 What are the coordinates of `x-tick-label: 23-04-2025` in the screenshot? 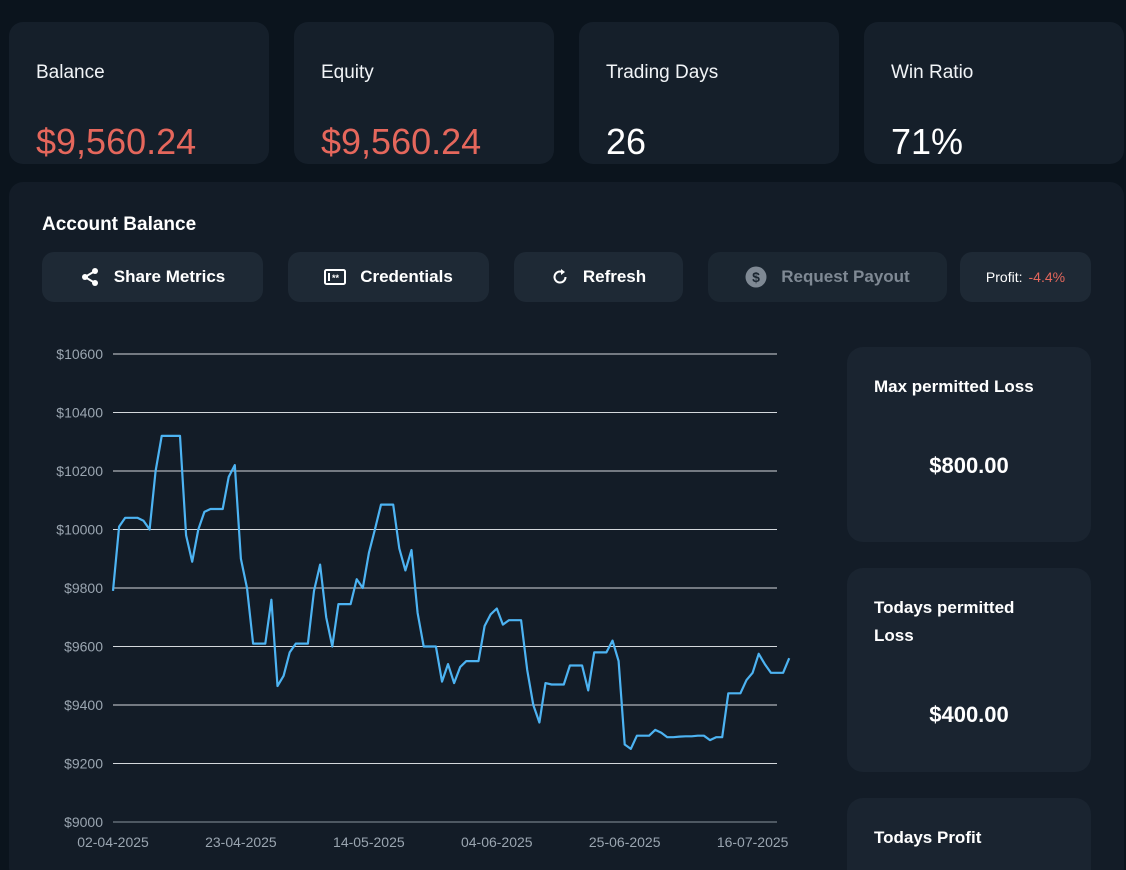 It's located at (241, 842).